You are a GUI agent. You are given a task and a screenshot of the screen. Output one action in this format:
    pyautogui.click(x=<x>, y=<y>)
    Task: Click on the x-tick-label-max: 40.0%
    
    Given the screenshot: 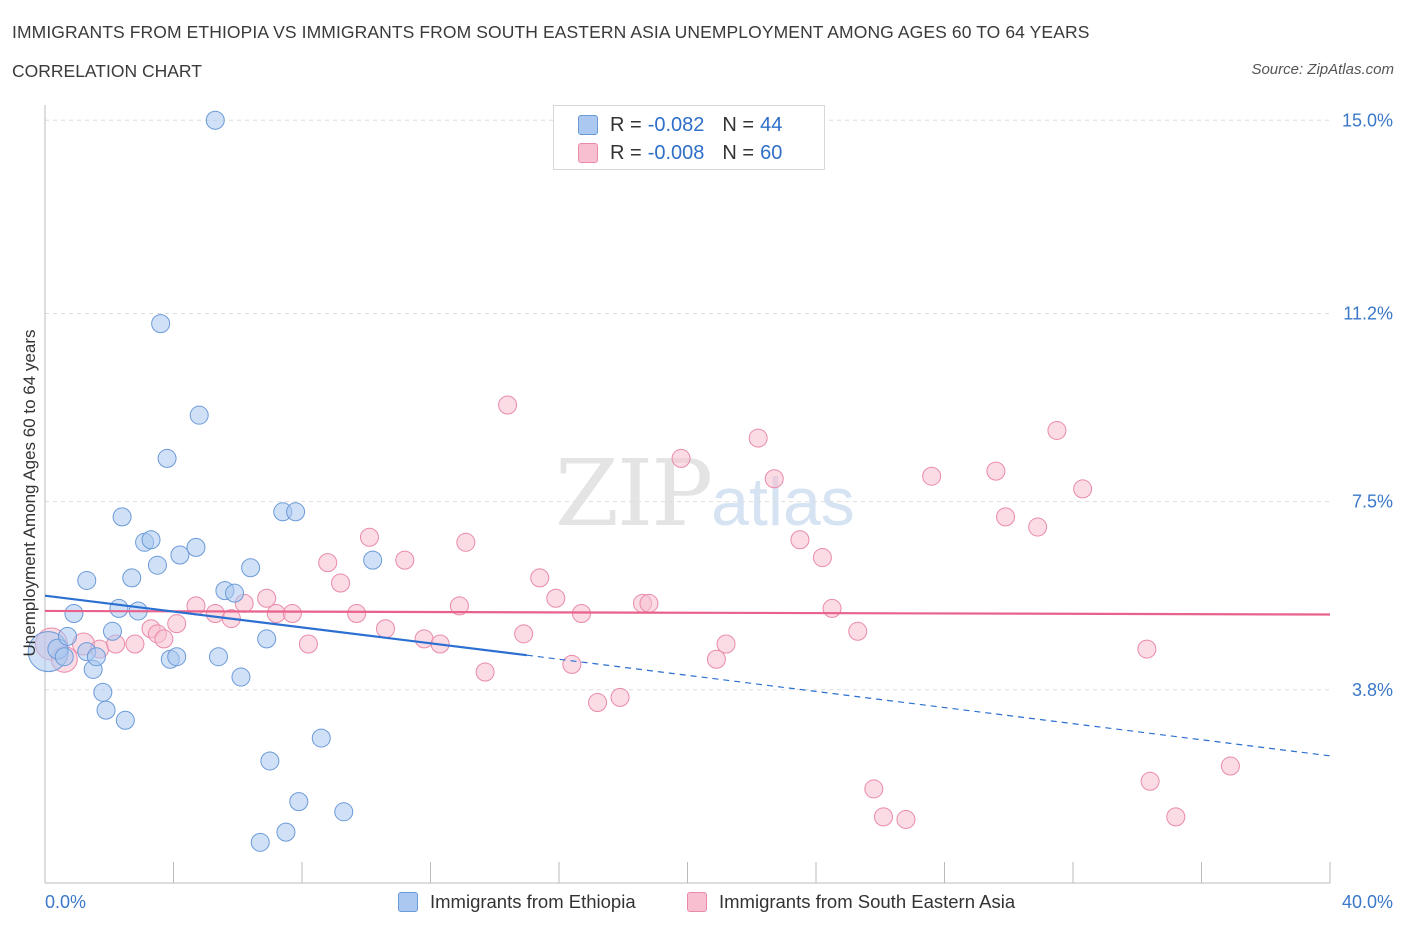 What is the action you would take?
    pyautogui.click(x=1367, y=902)
    